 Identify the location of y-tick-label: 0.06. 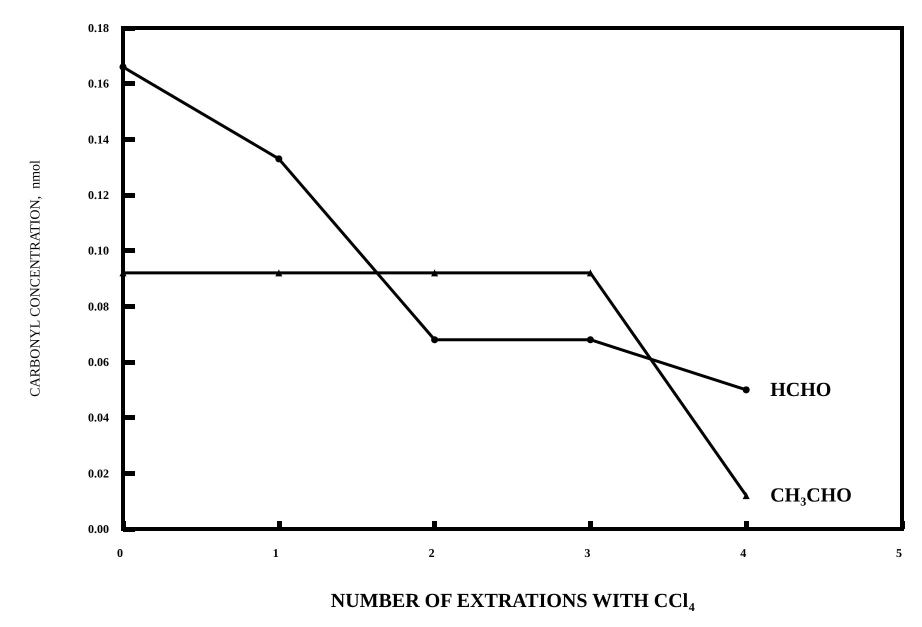
(98, 362).